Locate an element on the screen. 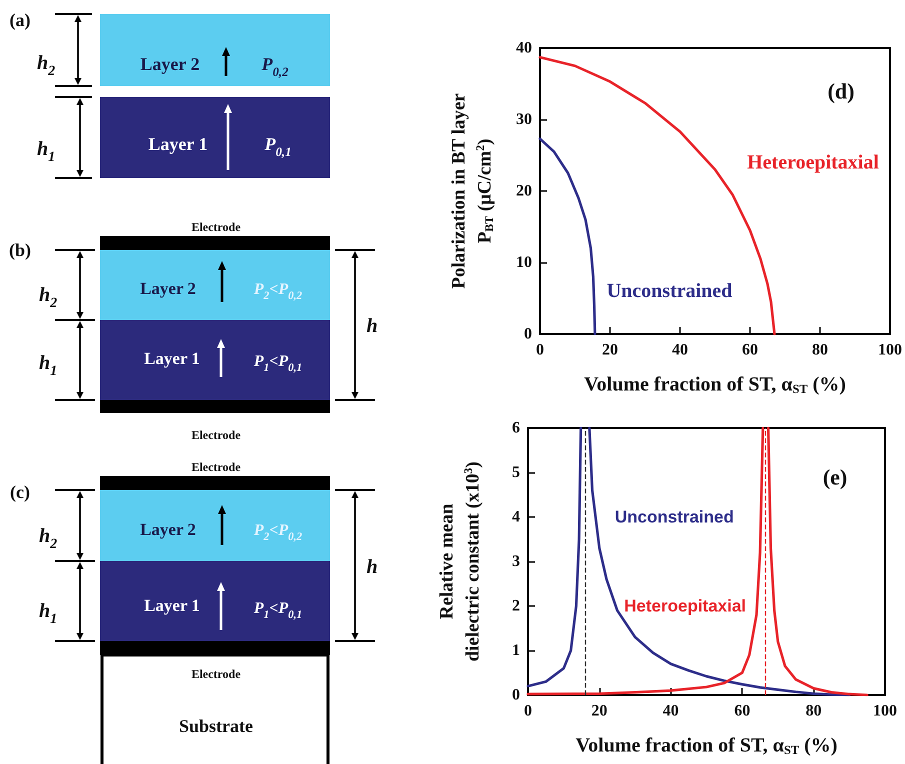 The width and height of the screenshot is (905, 764). y-tick-label: 40 is located at coordinates (524, 48).